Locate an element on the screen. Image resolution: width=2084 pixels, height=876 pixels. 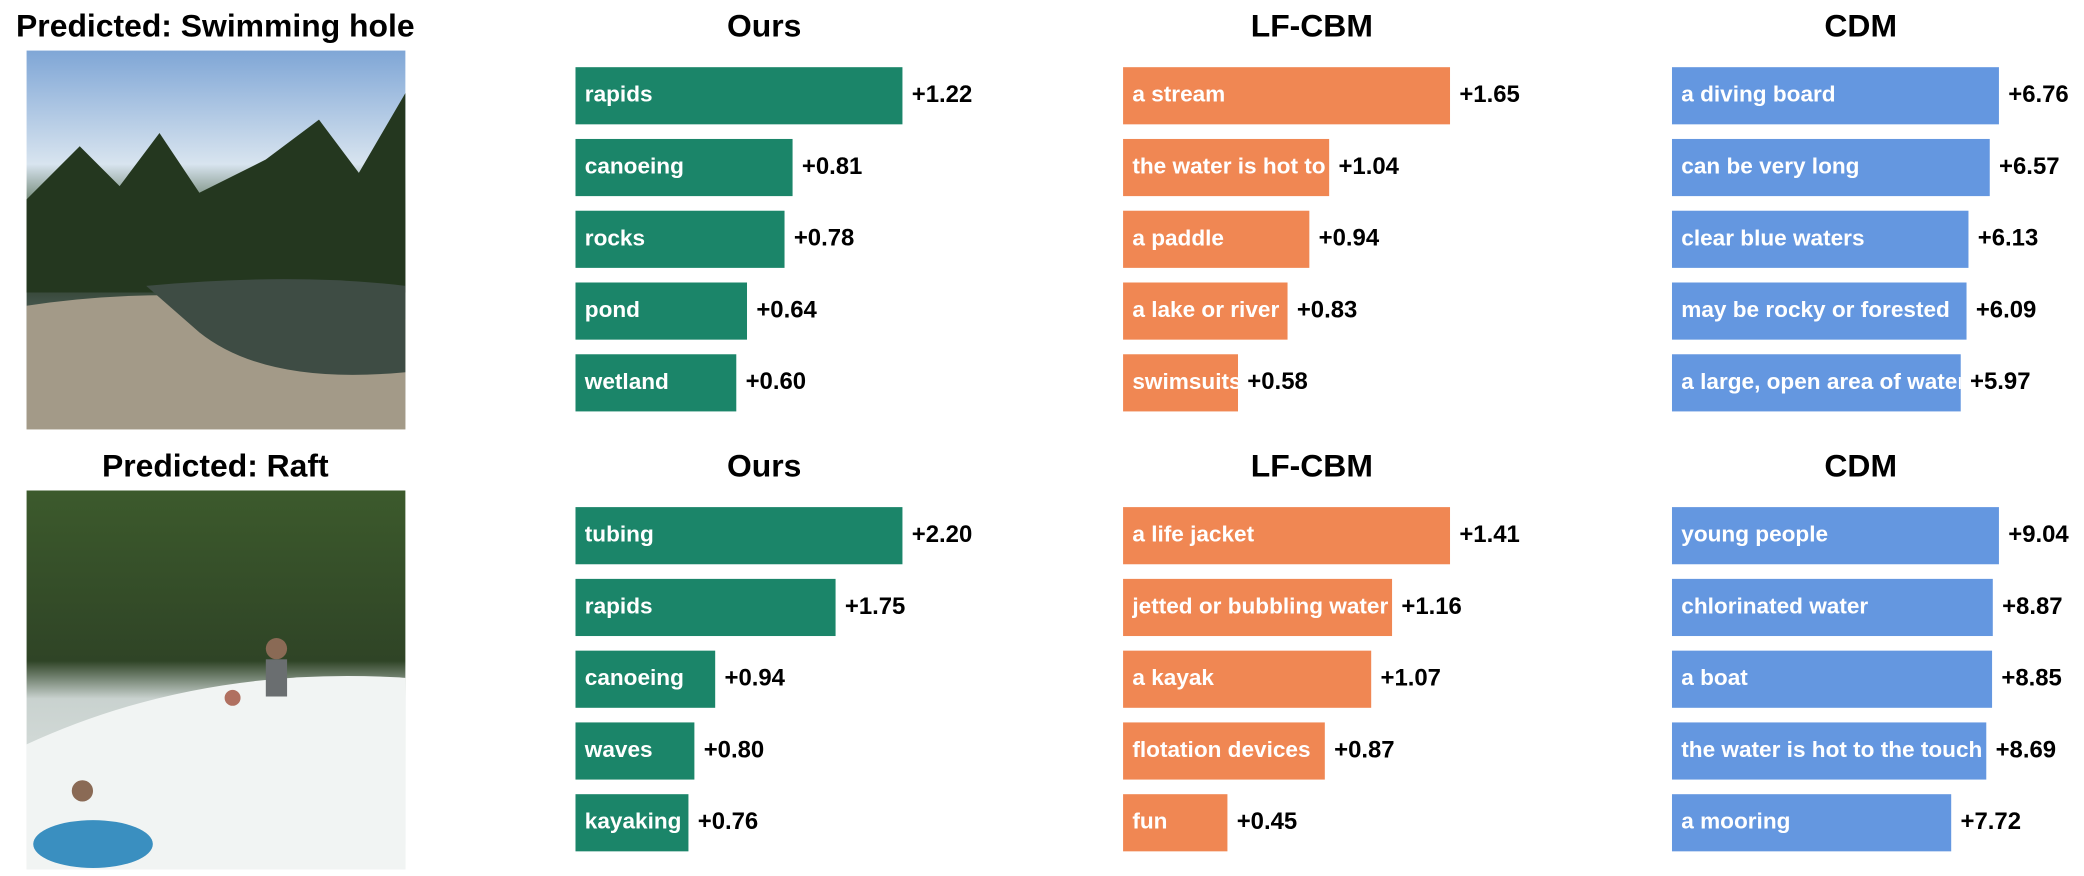
value-label: +6.09 is located at coordinates (2006, 309).